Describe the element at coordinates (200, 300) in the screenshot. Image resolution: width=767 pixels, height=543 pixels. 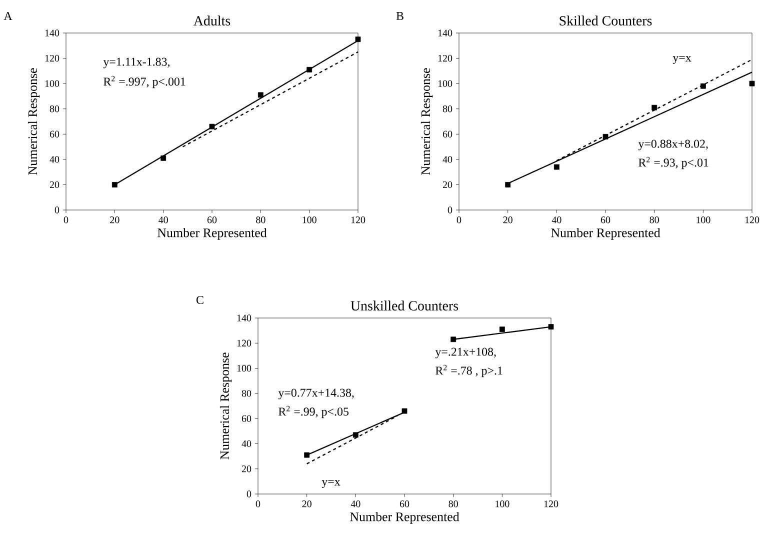
I see `text: C` at that location.